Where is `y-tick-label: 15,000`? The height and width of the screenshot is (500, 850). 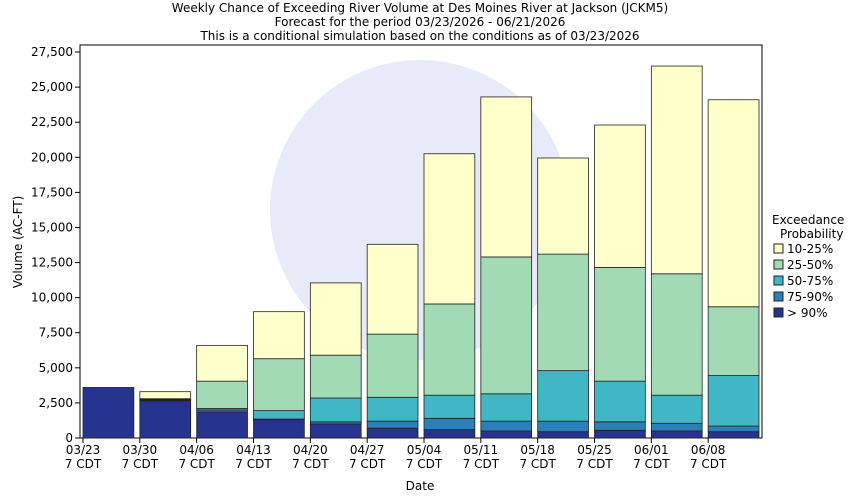 y-tick-label: 15,000 is located at coordinates (52, 227).